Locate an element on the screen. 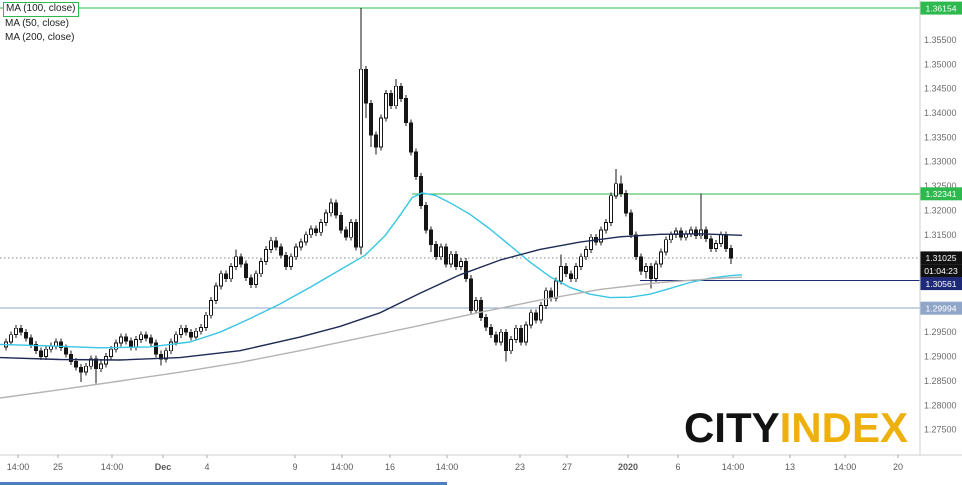  time-tick-label: 13 is located at coordinates (790, 467).